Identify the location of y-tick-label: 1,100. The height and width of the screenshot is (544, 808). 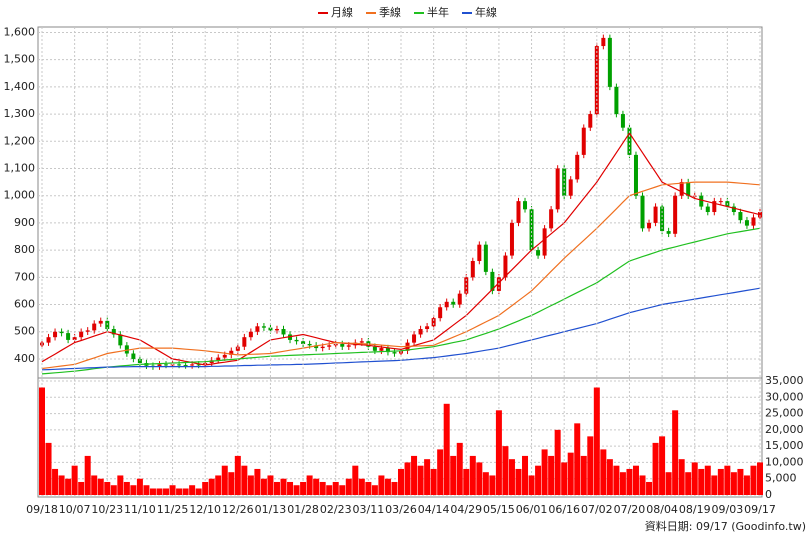
(20, 167).